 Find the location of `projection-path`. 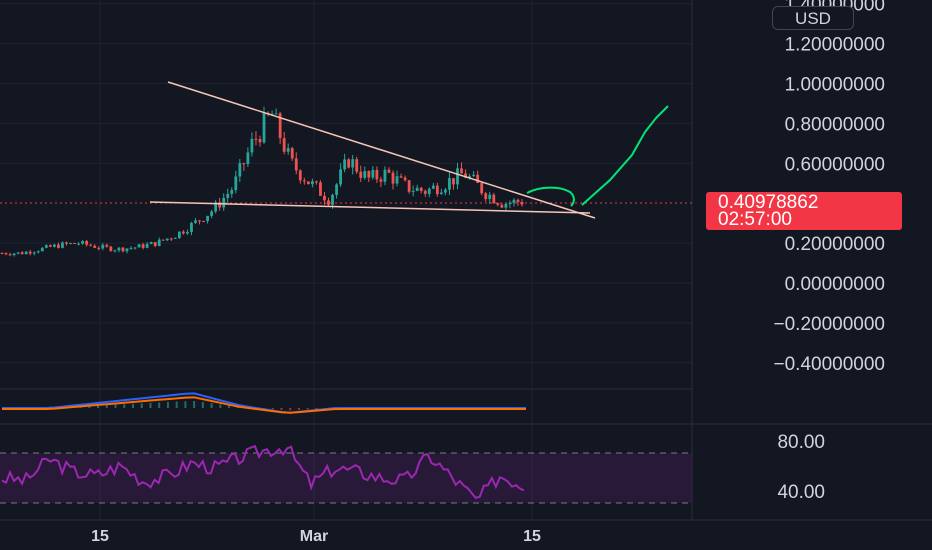

projection-path is located at coordinates (625, 155).